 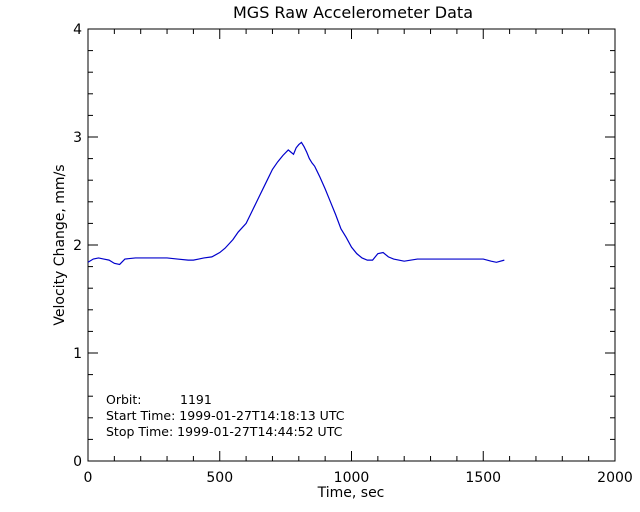 What do you see at coordinates (224, 431) in the screenshot?
I see `stop-time-text: Stop Time: 1999-01-27T14:44:52 UTC` at bounding box center [224, 431].